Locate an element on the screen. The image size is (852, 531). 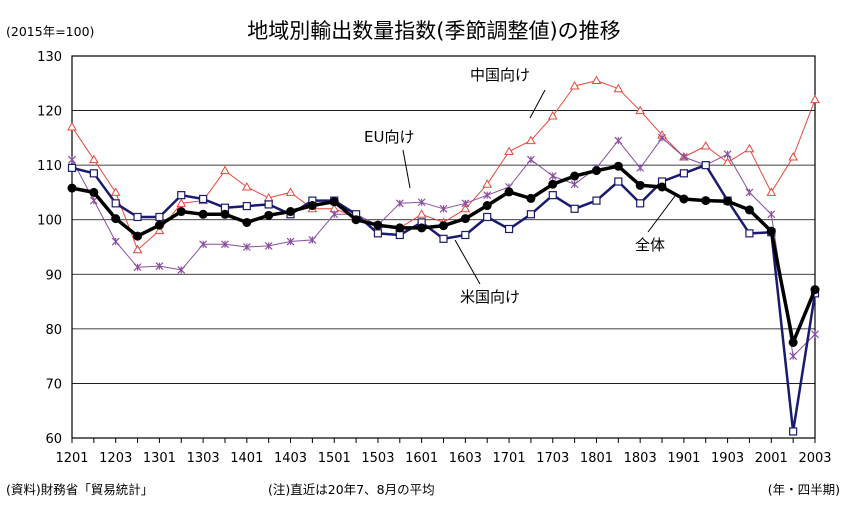
y-tick-label: 110 is located at coordinates (49, 166).